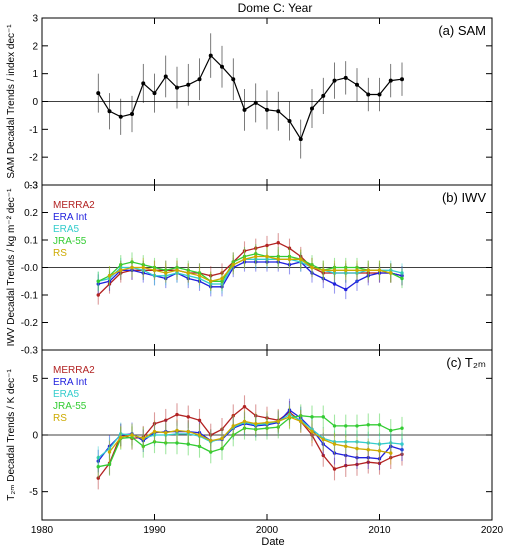  I want to click on legend-entry: ERA5, so click(66, 394).